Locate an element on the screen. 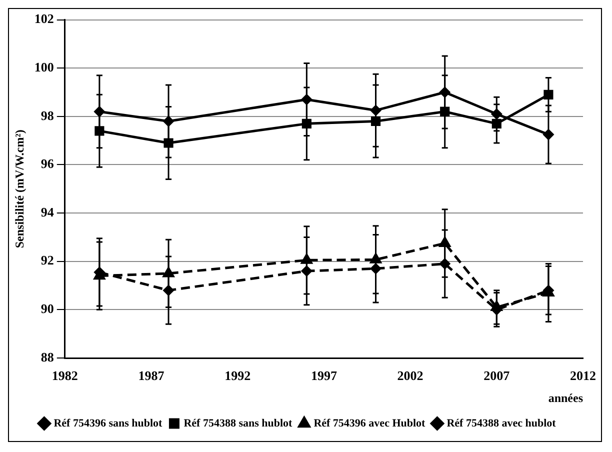 The width and height of the screenshot is (612, 452). y-tick-label: 92 is located at coordinates (47, 260).